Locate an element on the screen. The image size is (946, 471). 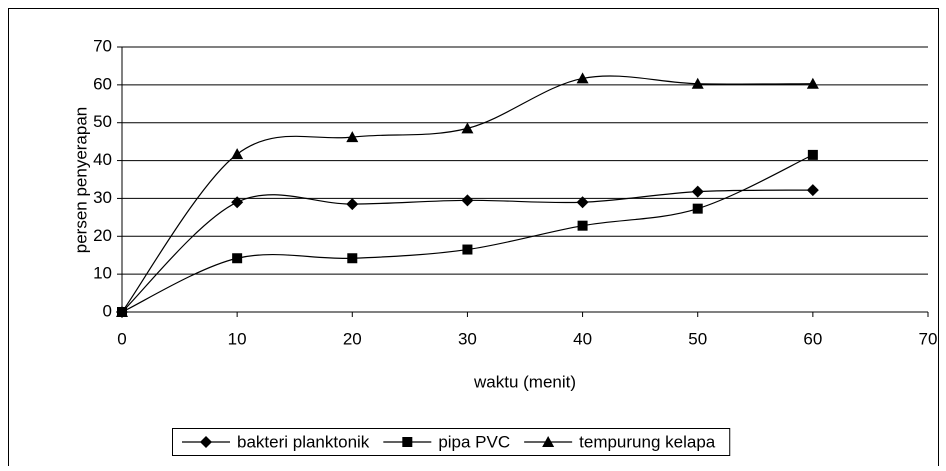
y-tick-label: 40 is located at coordinates (102, 159).